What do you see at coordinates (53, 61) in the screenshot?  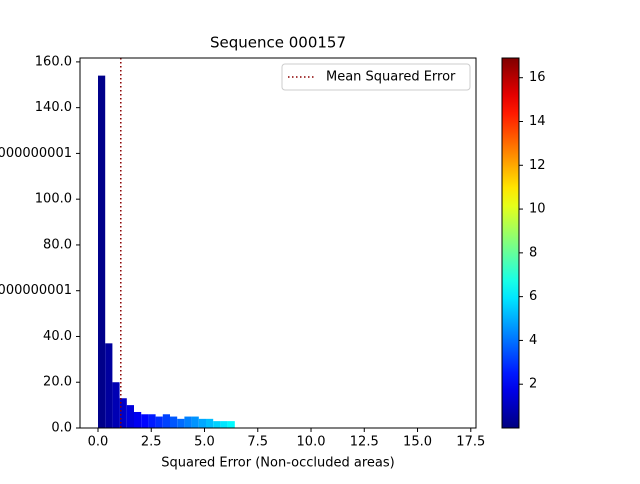 I see `y-tick-label: 160.0` at bounding box center [53, 61].